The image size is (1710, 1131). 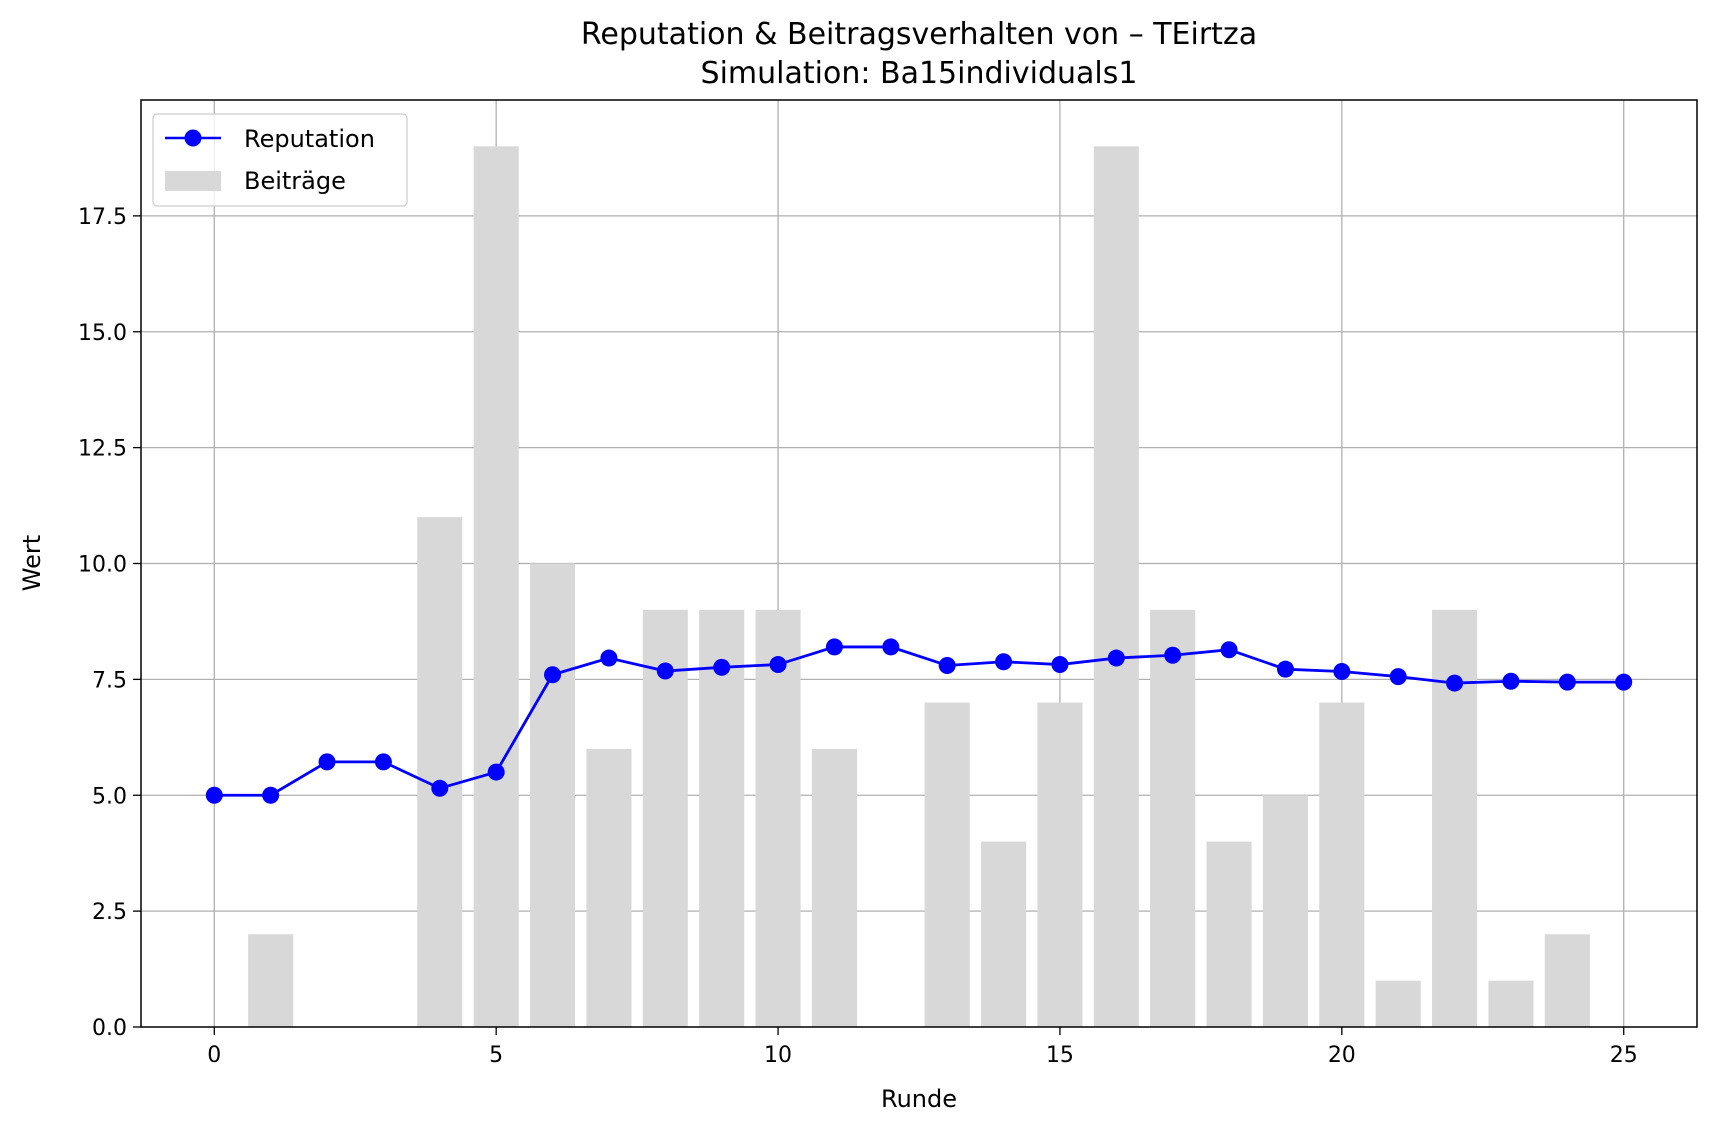 I want to click on legend-beitraege-swatch, so click(x=193, y=181).